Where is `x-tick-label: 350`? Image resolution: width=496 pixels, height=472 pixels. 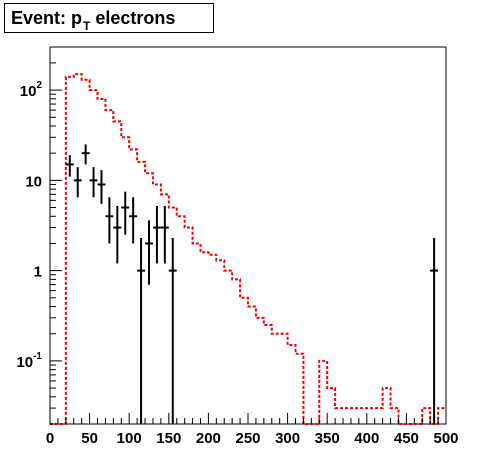
x-tick-label: 350 is located at coordinates (327, 438).